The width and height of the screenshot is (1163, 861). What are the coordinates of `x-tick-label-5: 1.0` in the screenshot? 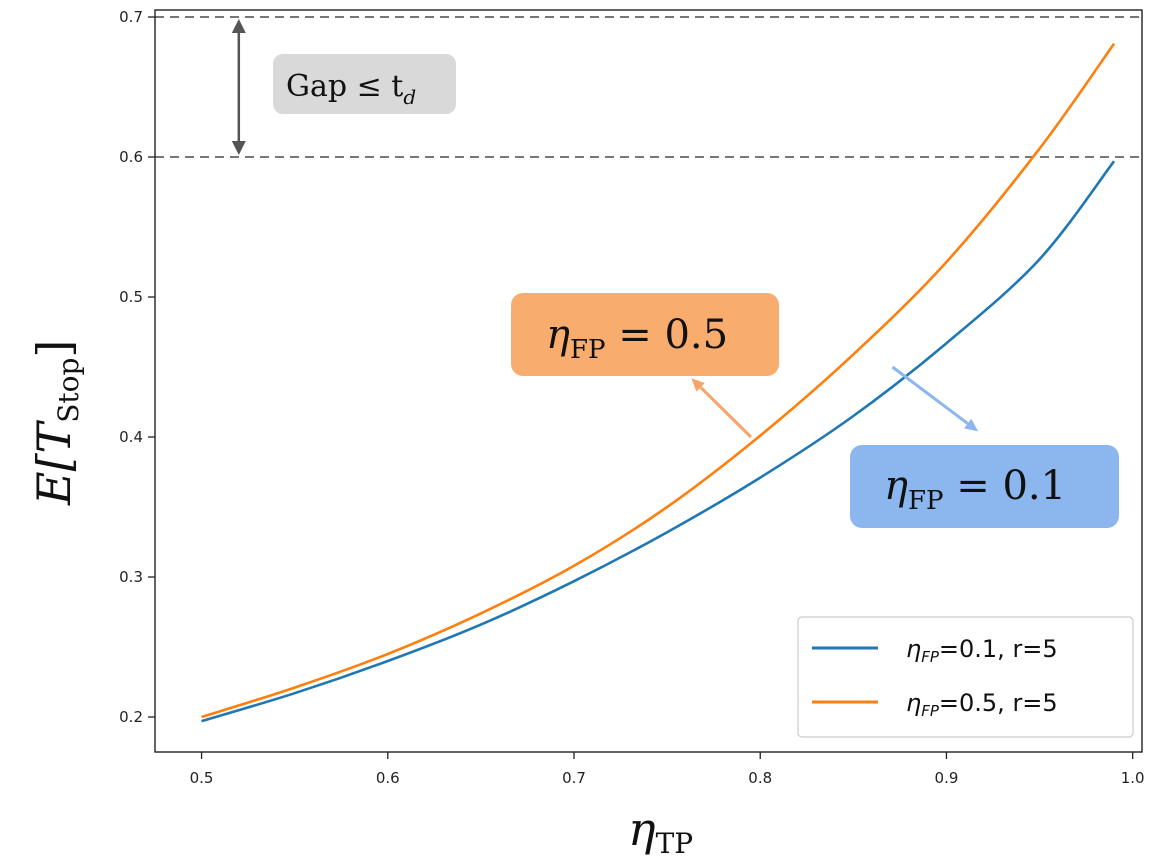 It's located at (1133, 778).